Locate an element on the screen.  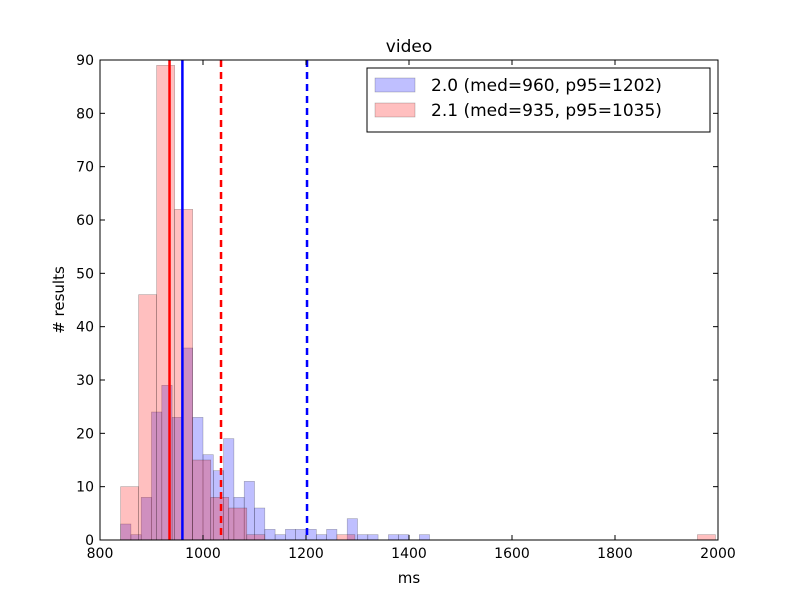
x-tick-label: 1200 is located at coordinates (306, 554).